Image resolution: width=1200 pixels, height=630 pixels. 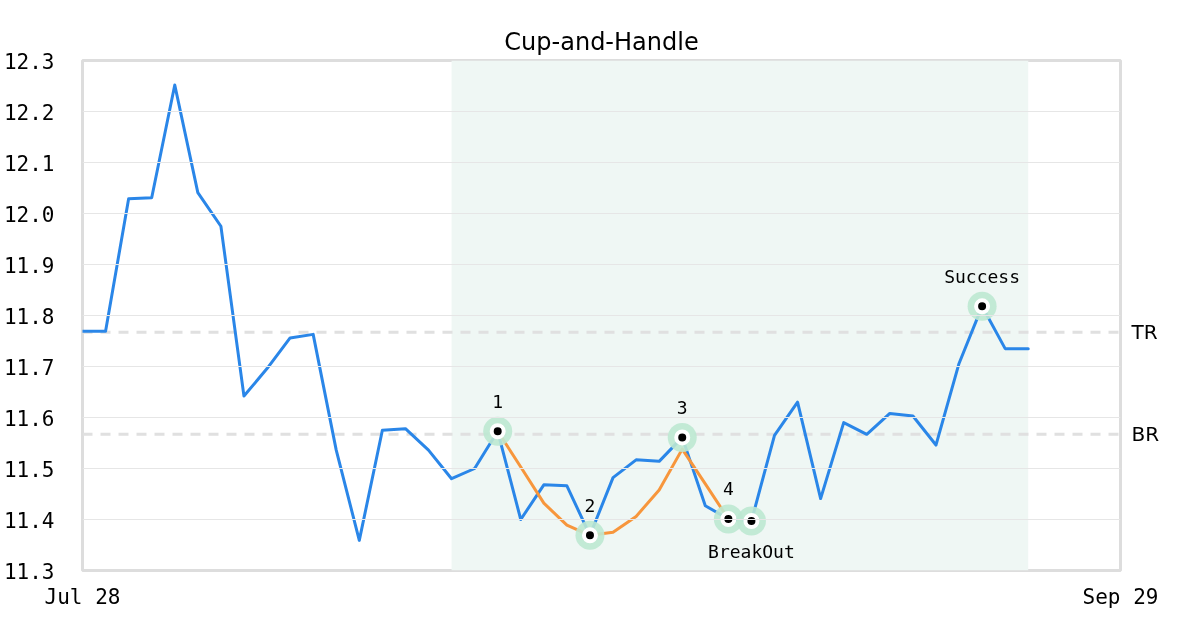 I want to click on y-tick-label: 11.5, so click(x=29, y=469).